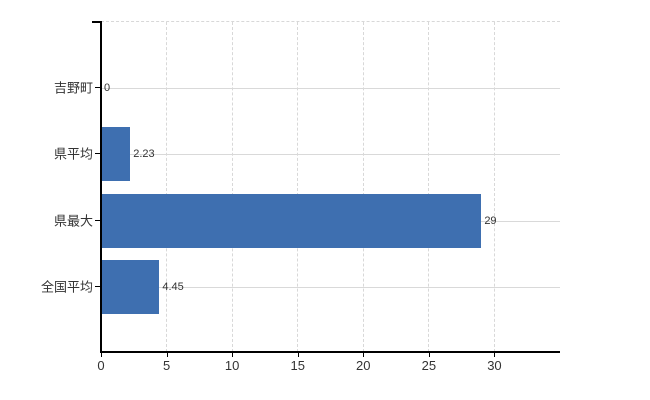 The image size is (650, 400). I want to click on y-axis-end-tick, so click(96, 22).